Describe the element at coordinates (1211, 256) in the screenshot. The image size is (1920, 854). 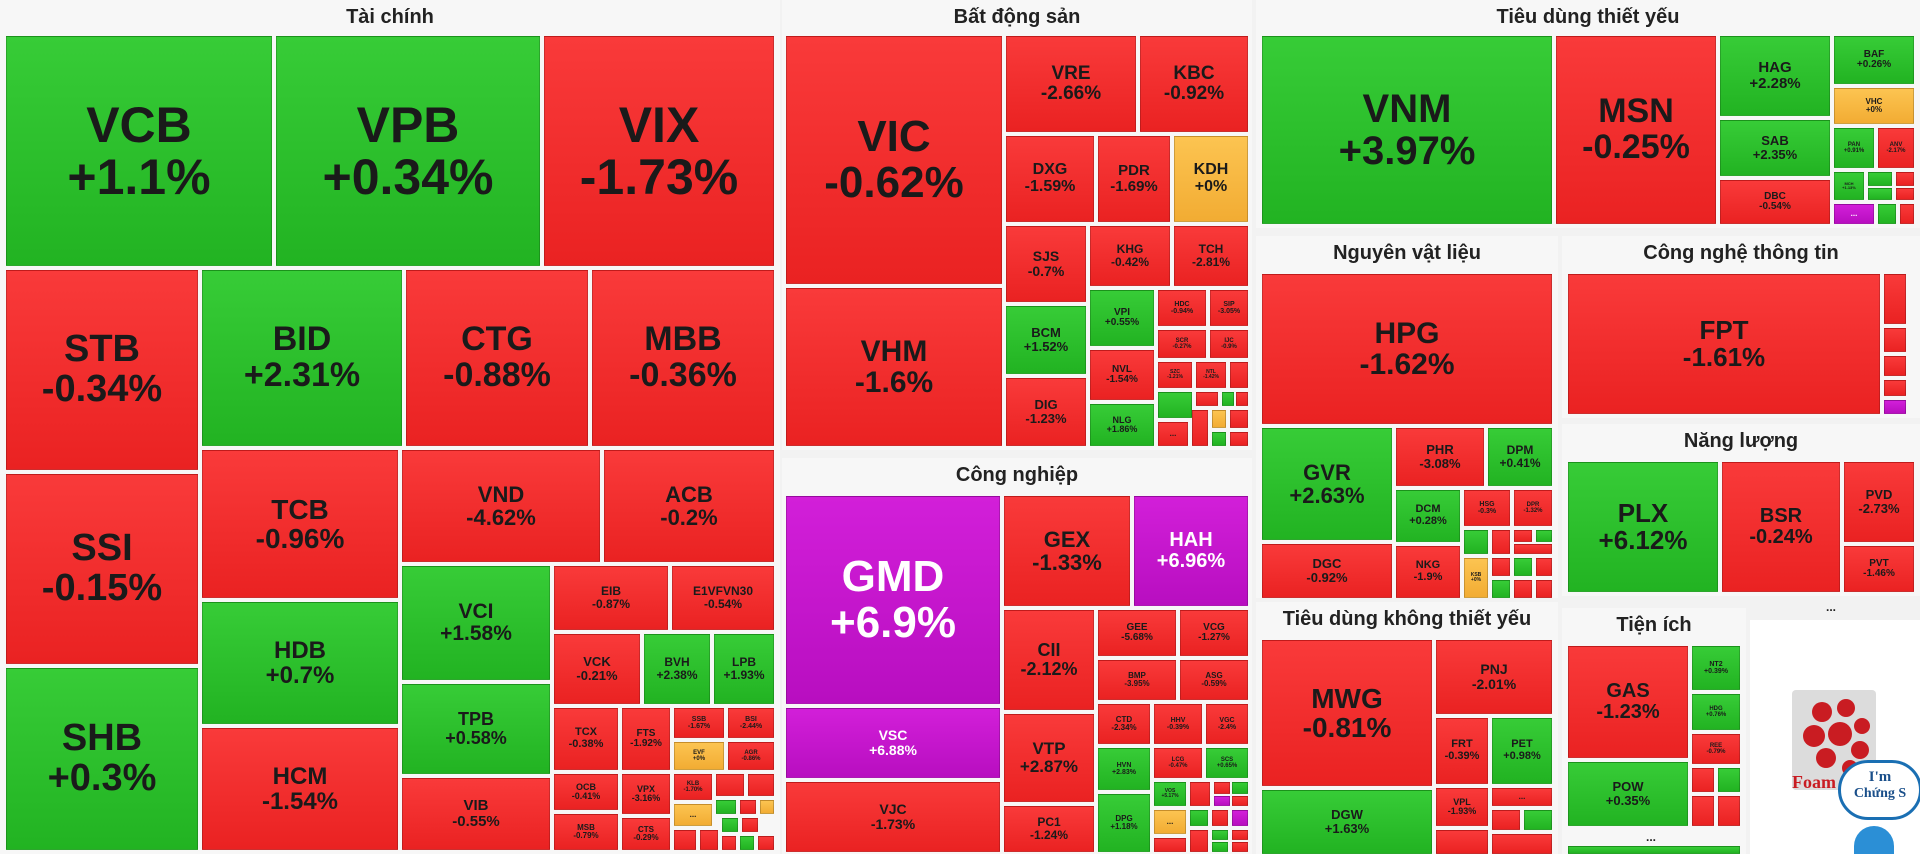
I see `tile-tch: TCH -2.81%` at that location.